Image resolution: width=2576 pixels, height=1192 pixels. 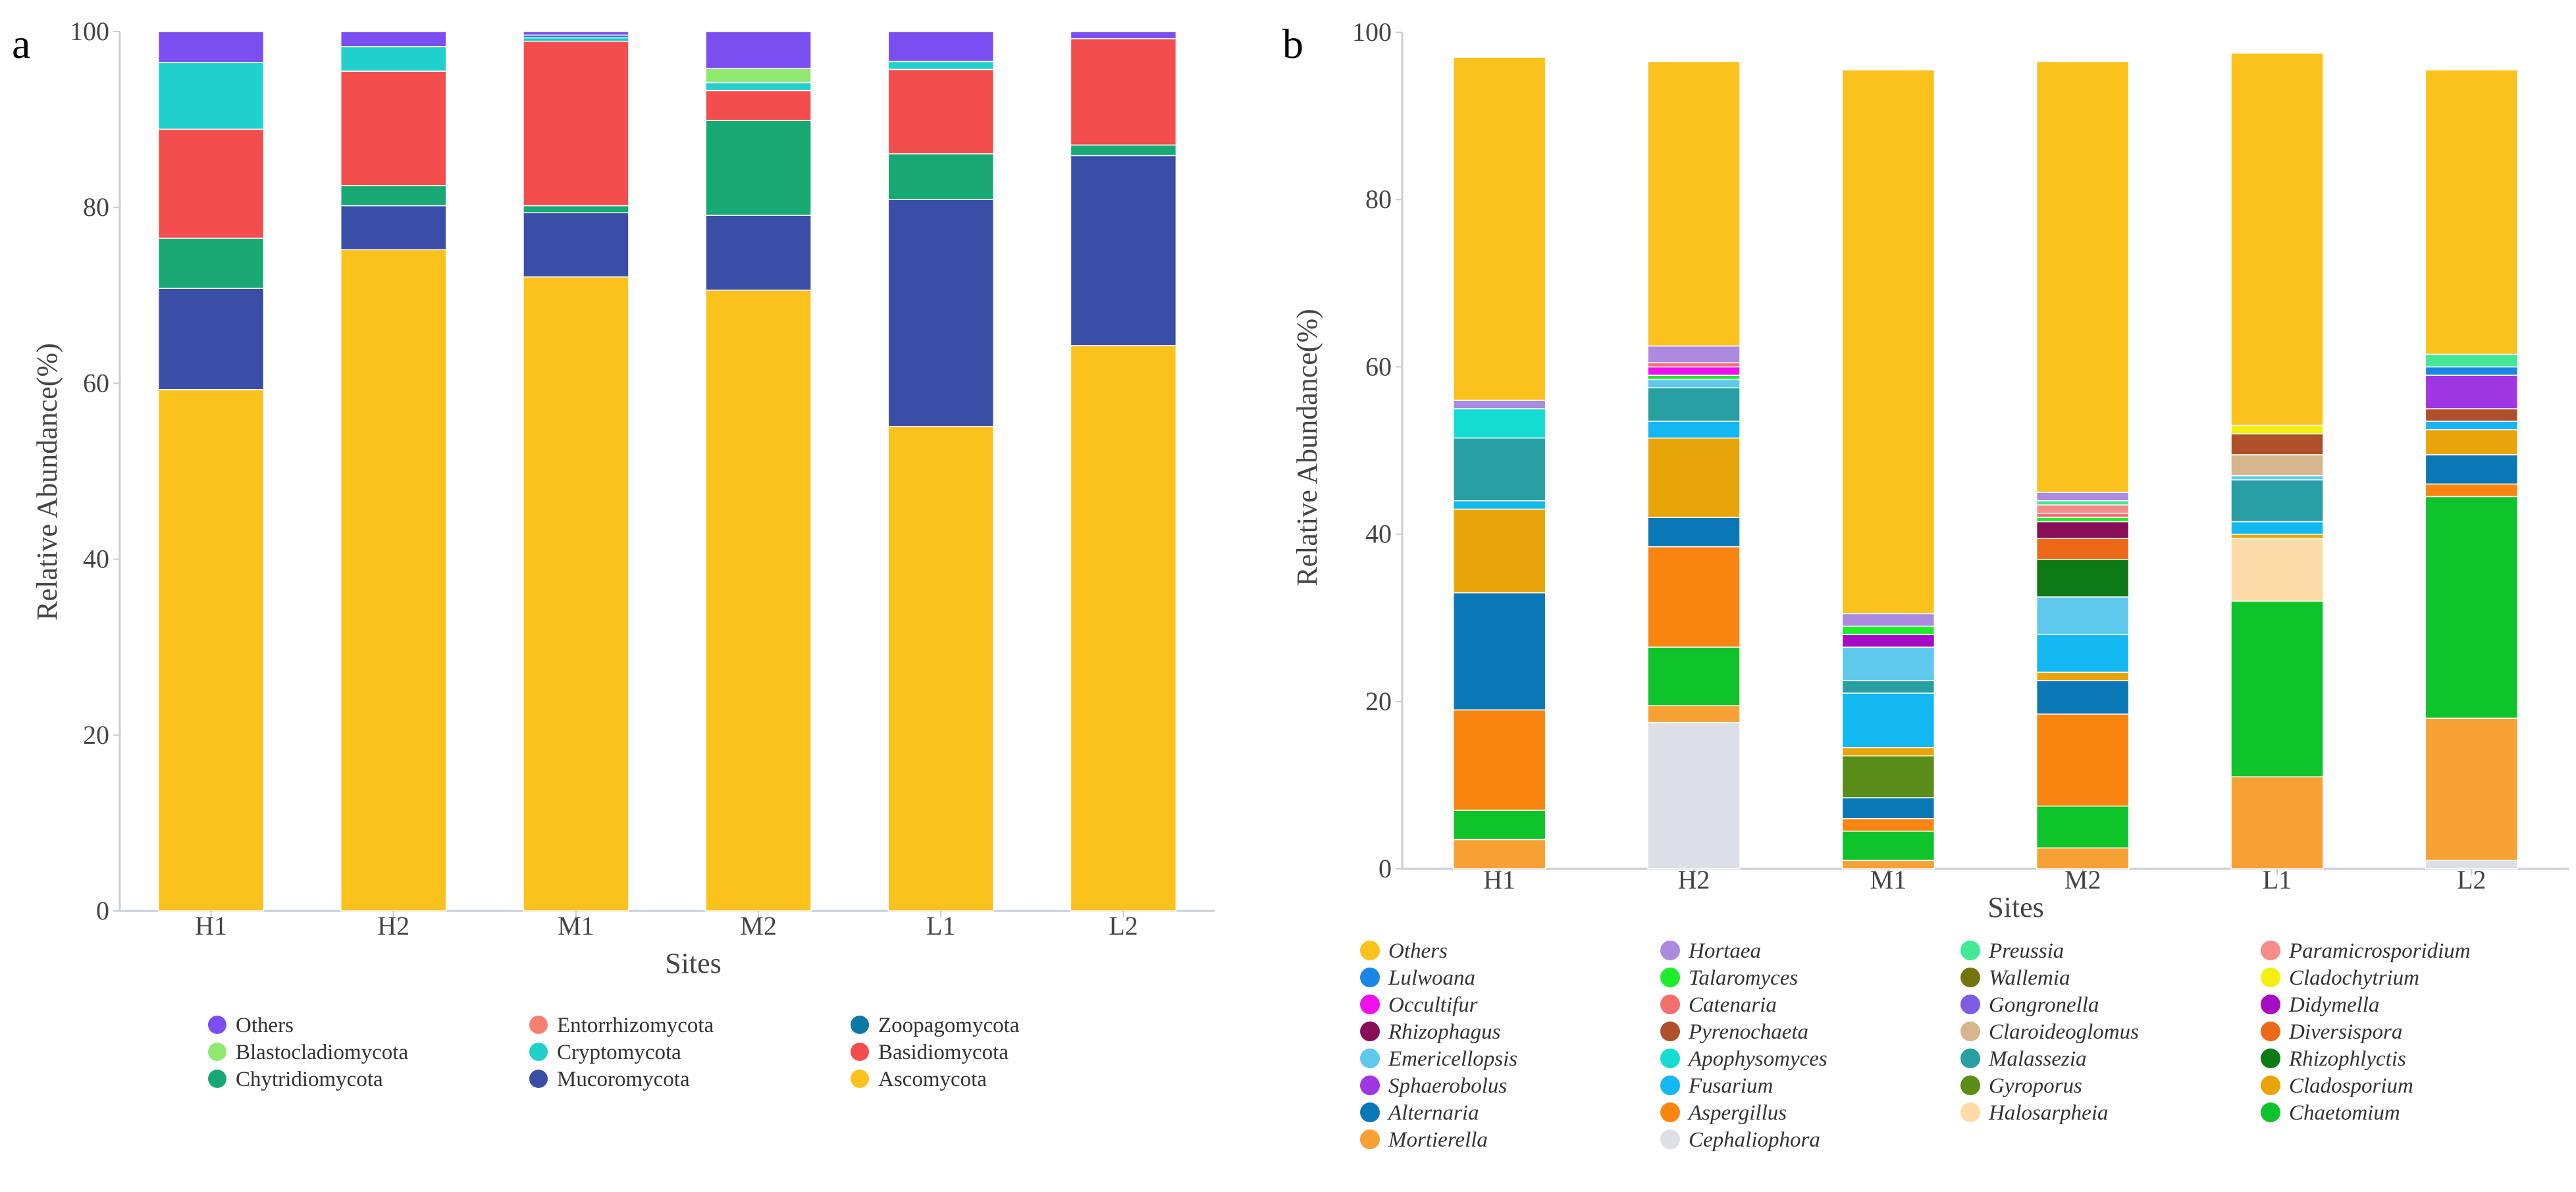 What do you see at coordinates (1694, 354) in the screenshot?
I see `panel-b-bar-h2-hortaea` at bounding box center [1694, 354].